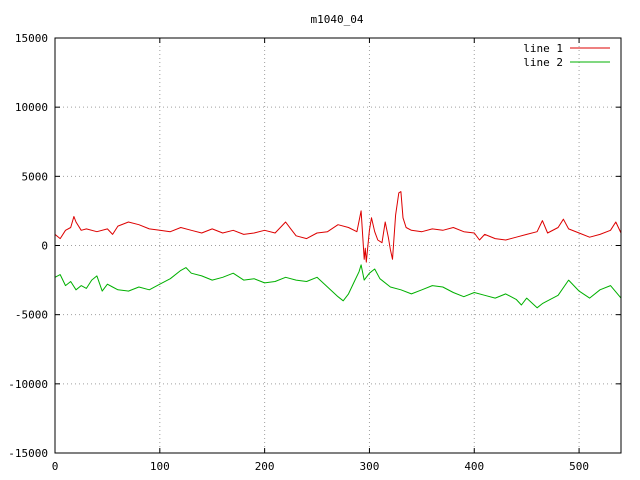 The image size is (640, 480). What do you see at coordinates (55, 466) in the screenshot?
I see `x-tick-label: 0` at bounding box center [55, 466].